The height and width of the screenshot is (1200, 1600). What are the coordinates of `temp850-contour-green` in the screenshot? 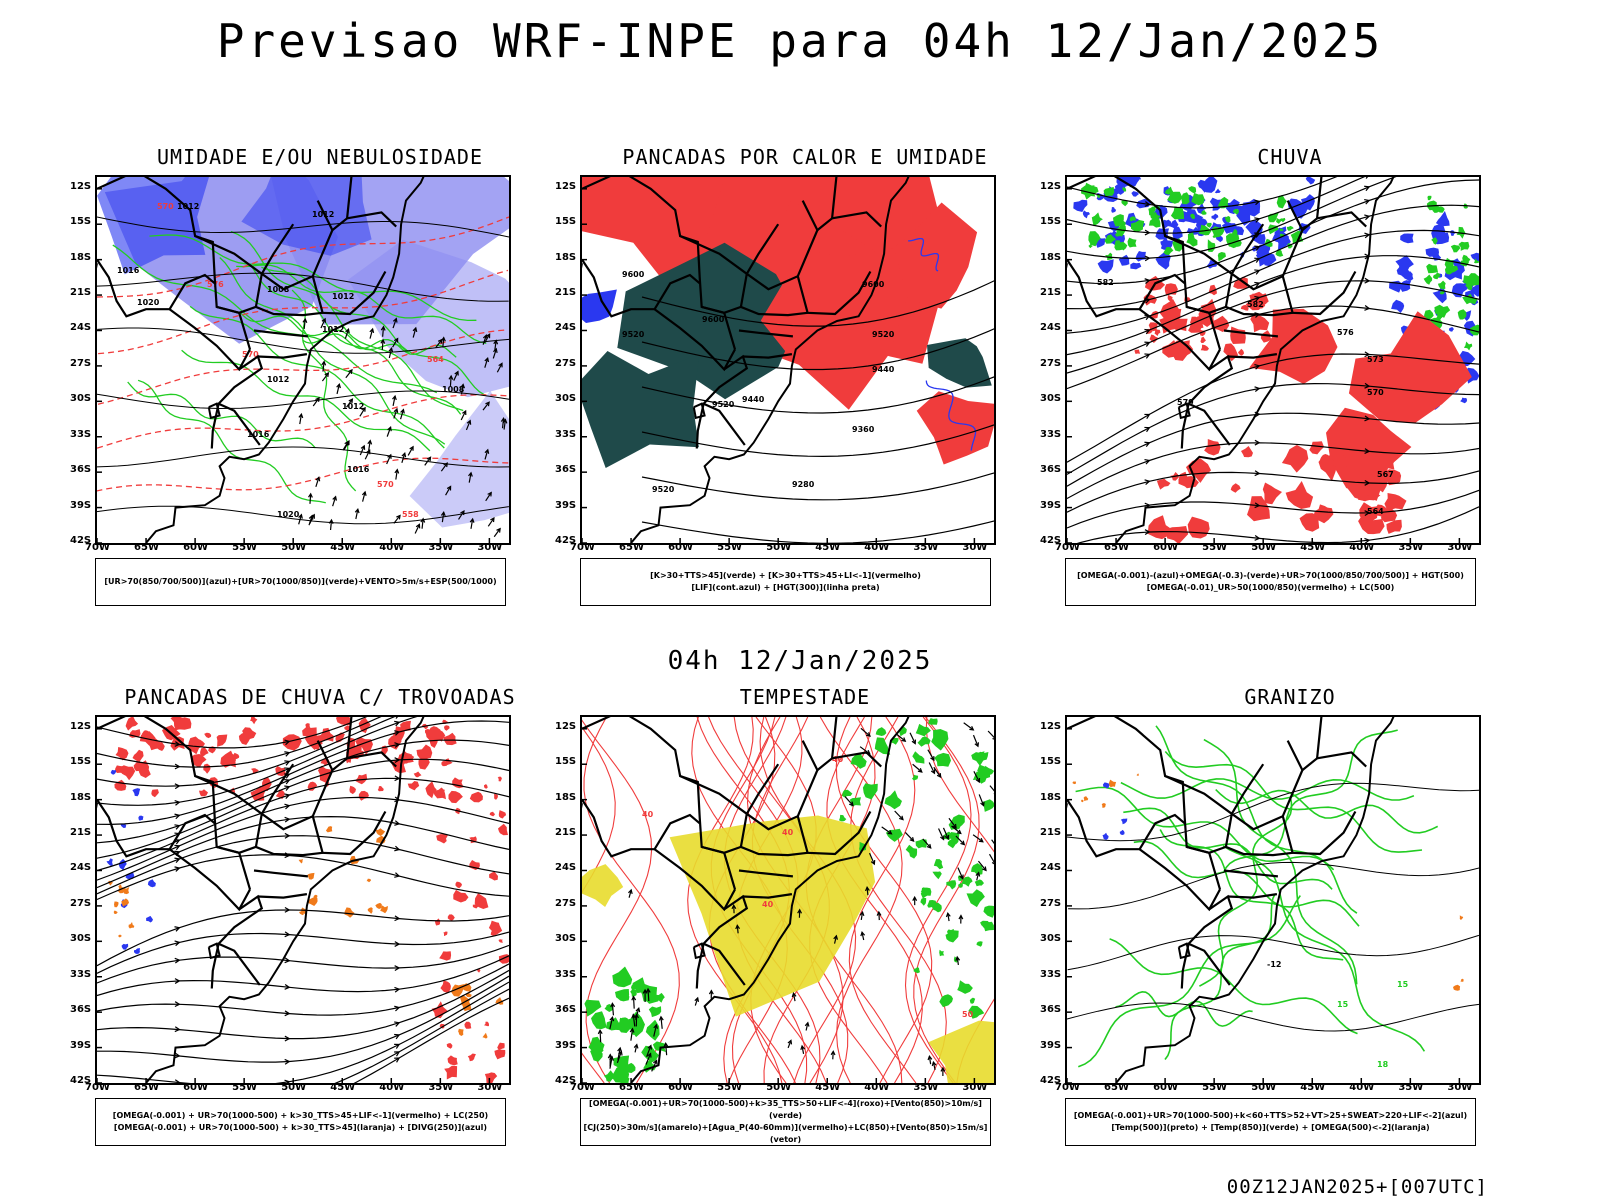 It's located at (1184, 1008).